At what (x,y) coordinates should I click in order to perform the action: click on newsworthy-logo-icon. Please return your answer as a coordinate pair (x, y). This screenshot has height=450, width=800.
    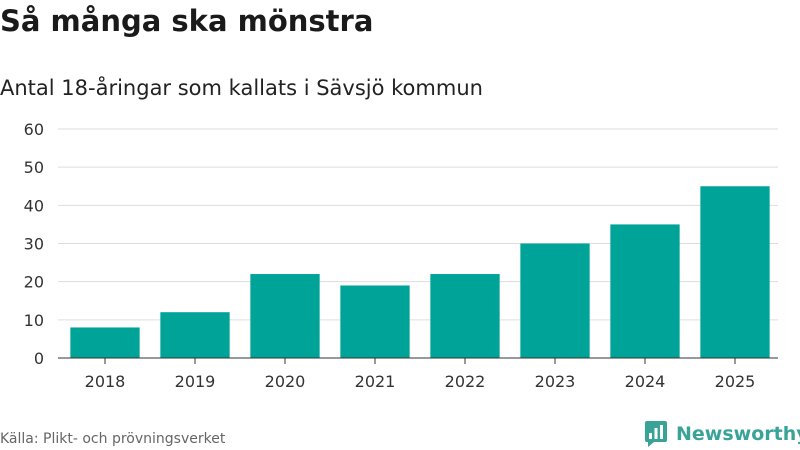
    Looking at the image, I should click on (656, 434).